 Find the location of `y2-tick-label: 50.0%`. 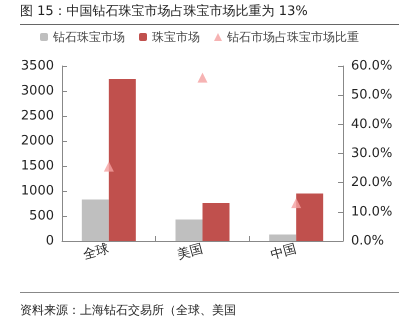

y2-tick-label: 50.0% is located at coordinates (371, 95).